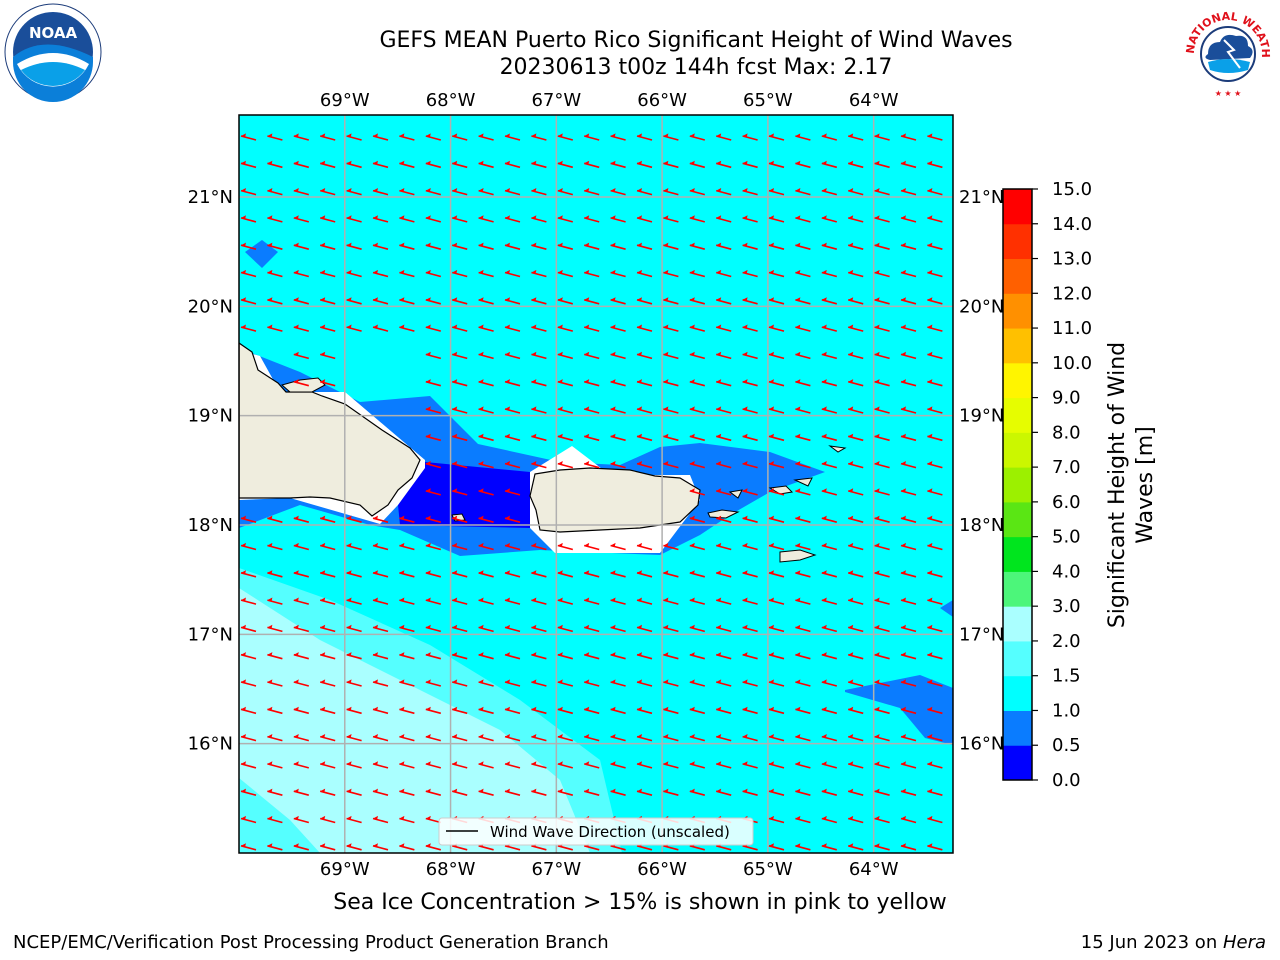 The image size is (1280, 960). Describe the element at coordinates (1226, 50) in the screenshot. I see `nws-logo: NATIONAL WEATHER SERVICE ★ ★ ★` at that location.